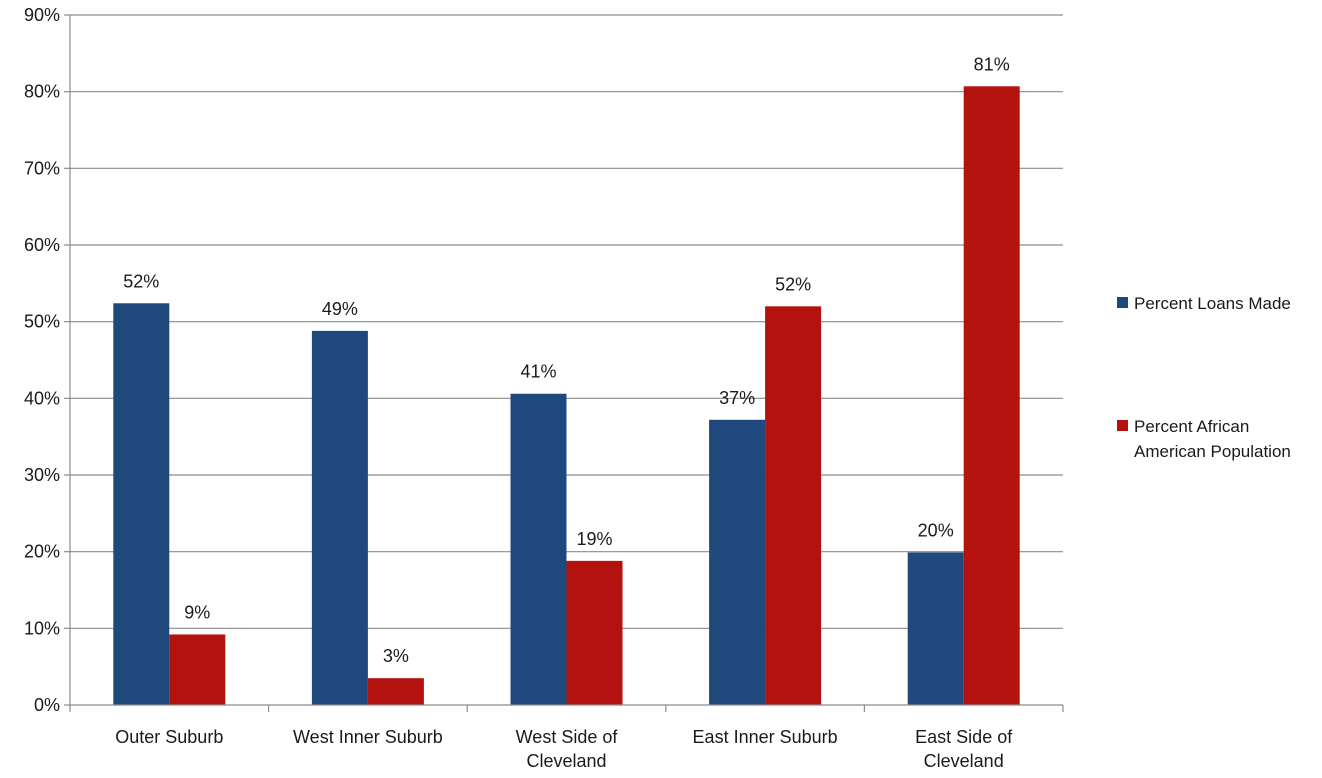 The width and height of the screenshot is (1322, 778). I want to click on y-tick-label: 70%, so click(42, 168).